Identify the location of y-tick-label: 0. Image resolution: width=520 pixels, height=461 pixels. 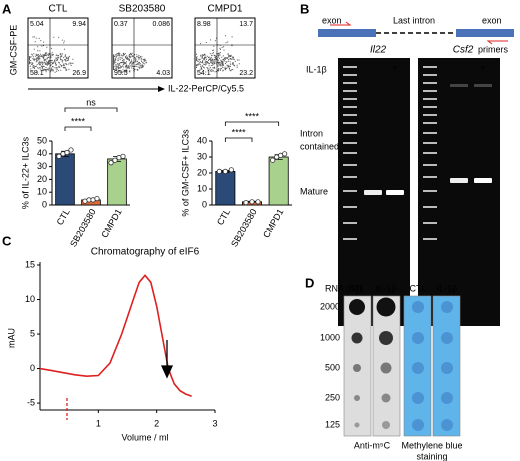
(204, 204).